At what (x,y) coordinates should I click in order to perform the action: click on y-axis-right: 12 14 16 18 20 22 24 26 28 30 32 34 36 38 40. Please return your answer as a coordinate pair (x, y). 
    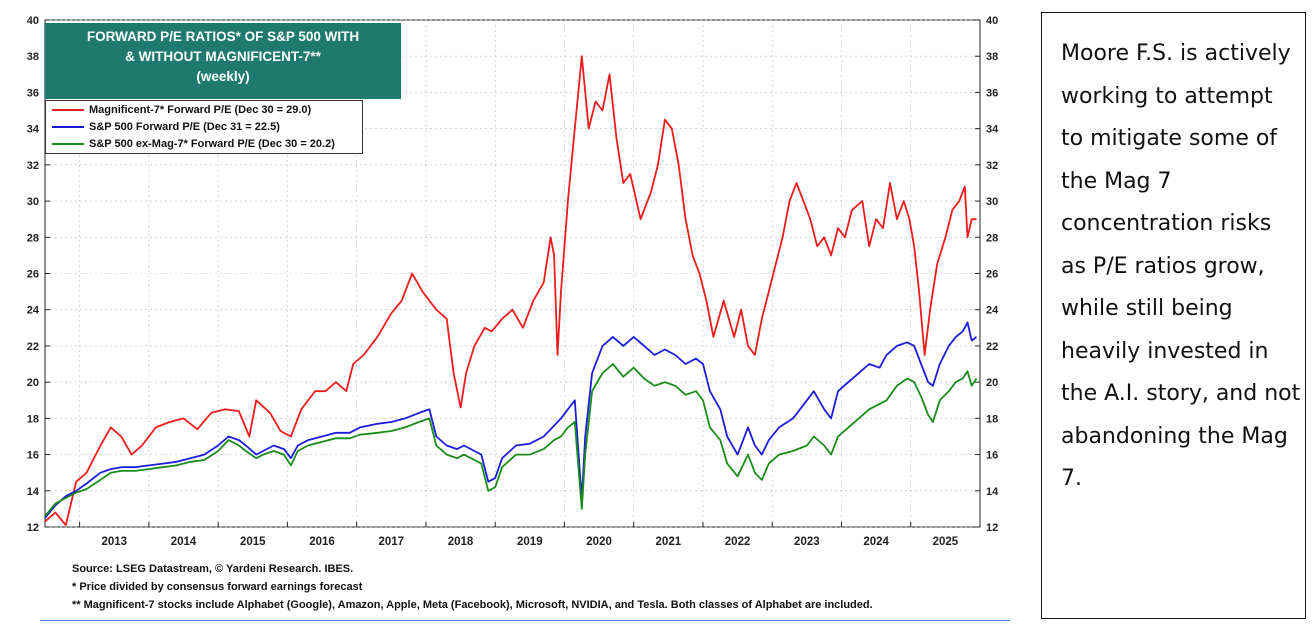
    Looking at the image, I should click on (992, 274).